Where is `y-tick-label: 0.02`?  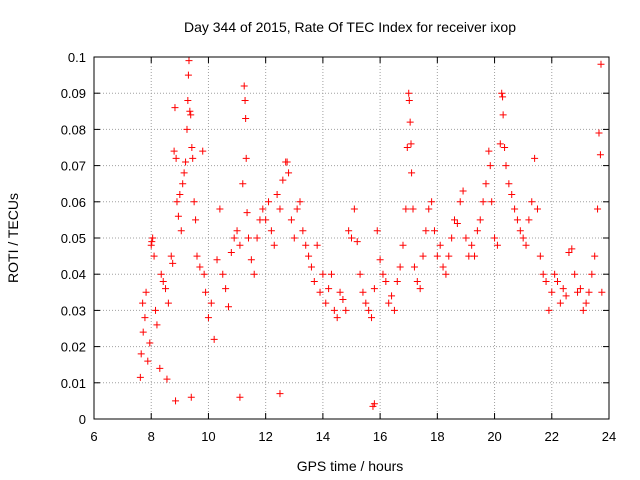 y-tick-label: 0.02 is located at coordinates (73, 347).